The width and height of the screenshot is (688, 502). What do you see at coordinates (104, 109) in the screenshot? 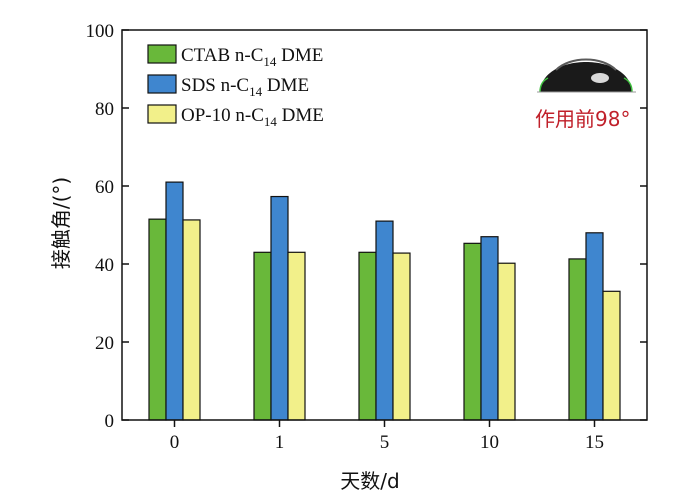
I see `y-tick-label: 80` at bounding box center [104, 109].